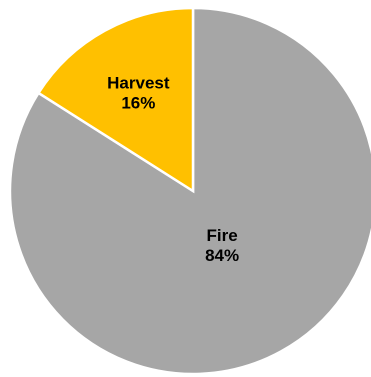 Image resolution: width=371 pixels, height=377 pixels. Describe the element at coordinates (221, 235) in the screenshot. I see `slice-category-fire: Fire` at that location.